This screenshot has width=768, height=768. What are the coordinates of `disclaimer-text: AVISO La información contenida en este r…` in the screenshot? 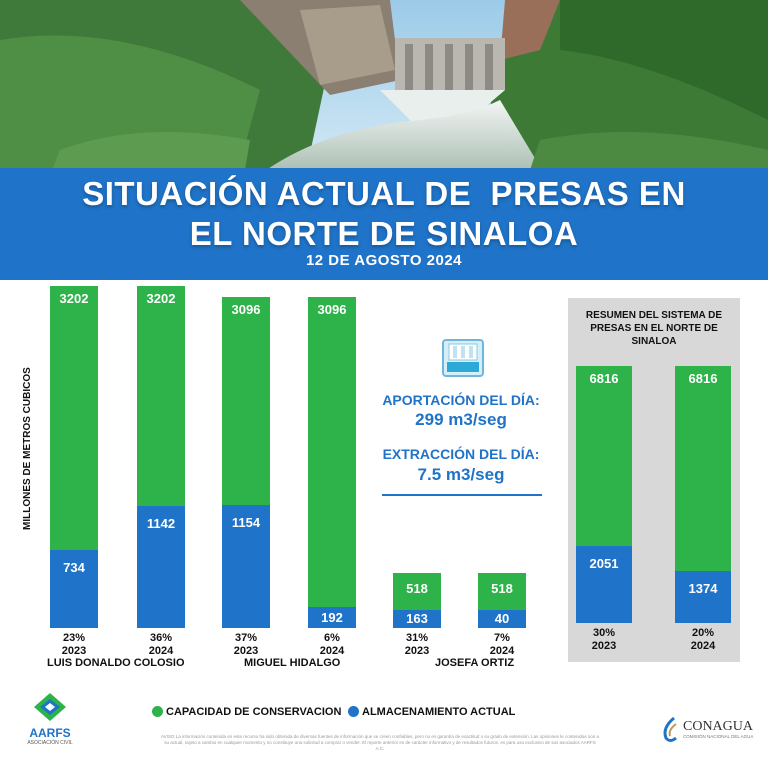 It's located at (380, 742).